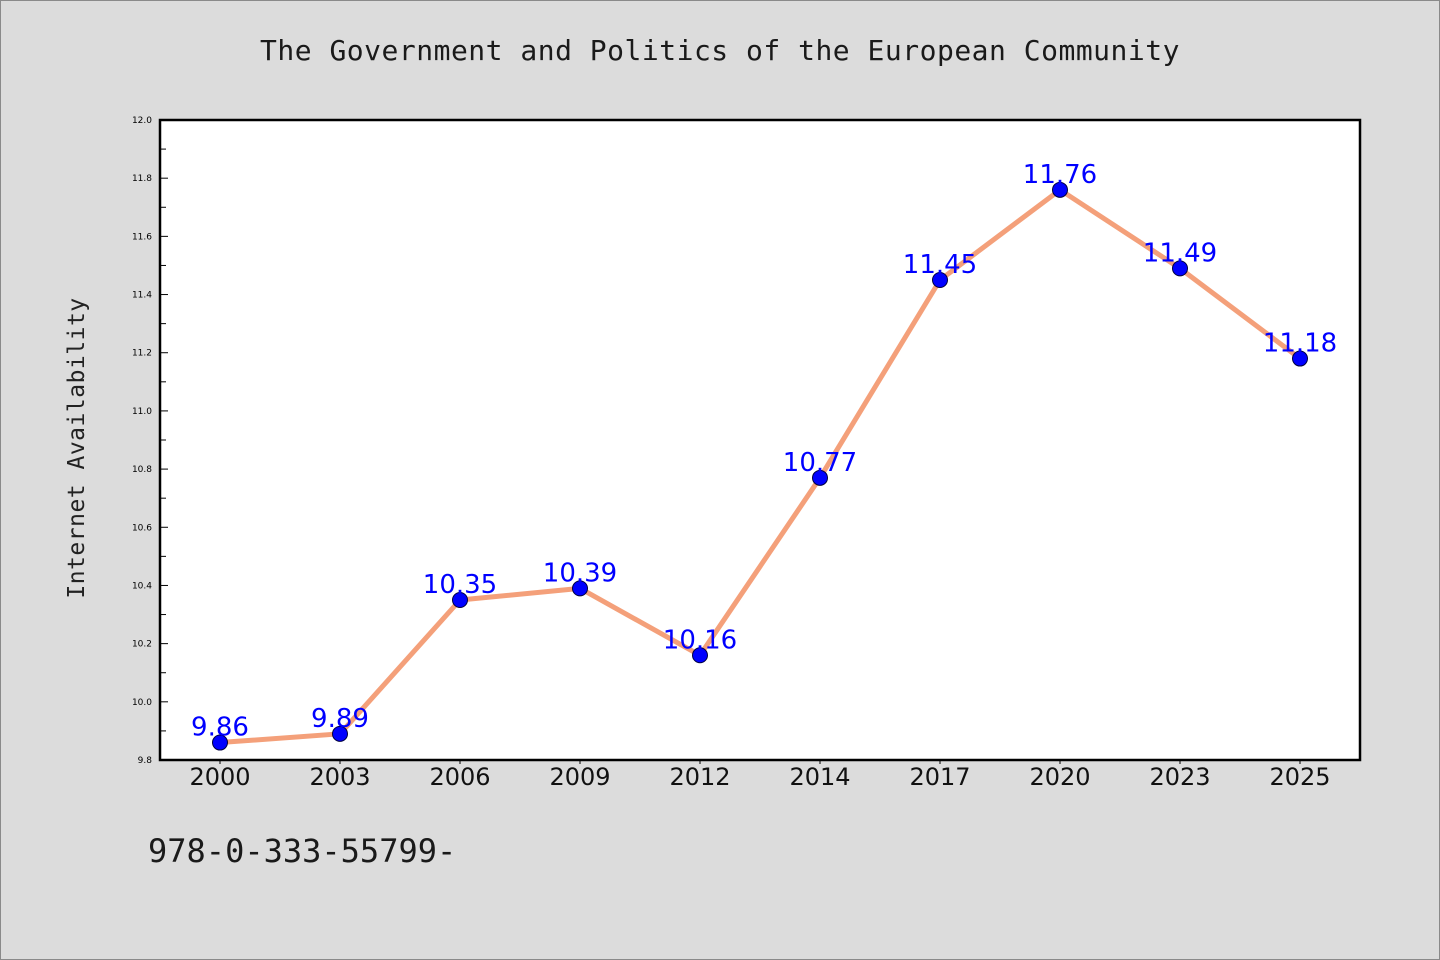 Image resolution: width=1440 pixels, height=960 pixels. Describe the element at coordinates (77, 447) in the screenshot. I see `y-axis-label: Internet Availability` at that location.